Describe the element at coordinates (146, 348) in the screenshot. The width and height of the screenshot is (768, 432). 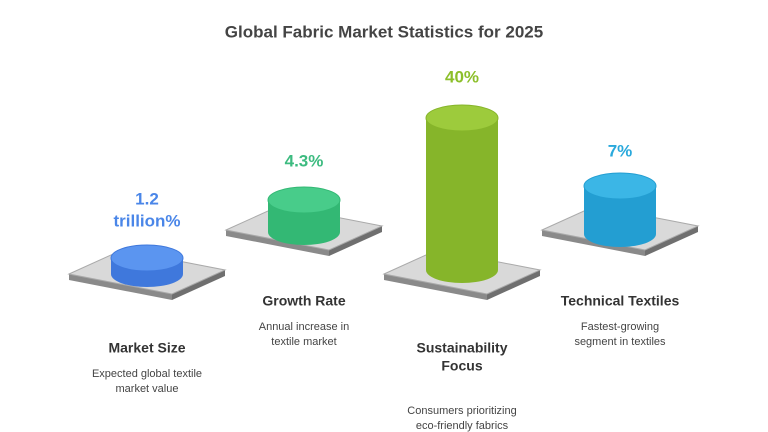
I see `item-title: Market Size` at that location.